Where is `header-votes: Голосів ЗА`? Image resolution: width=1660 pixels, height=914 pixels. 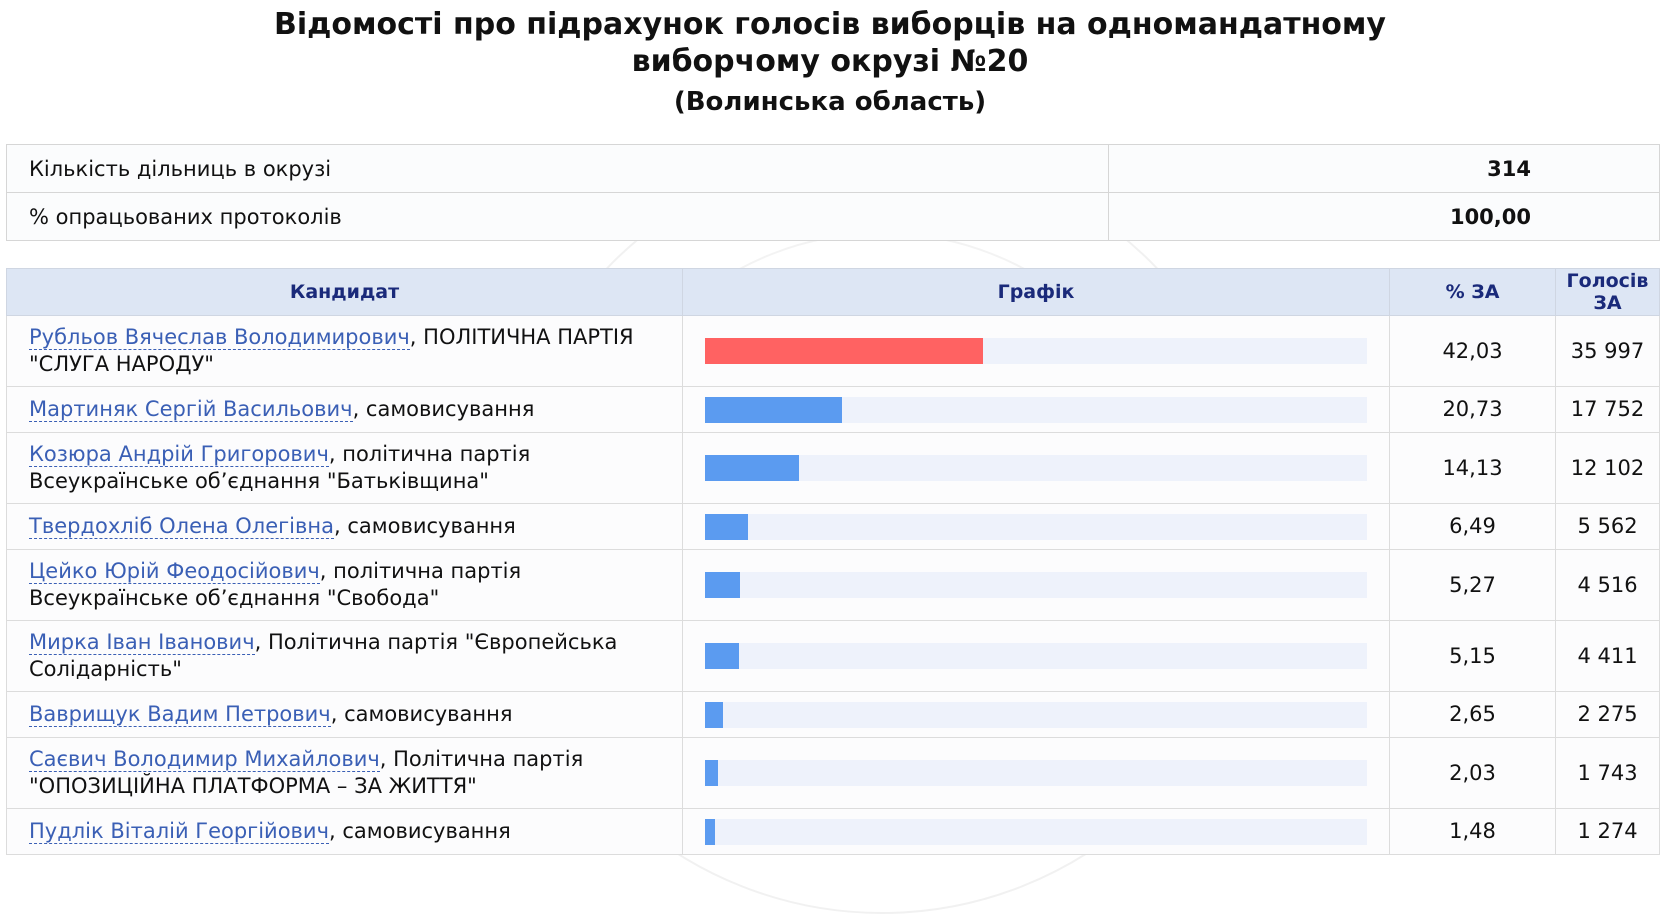 header-votes: Голосів ЗА is located at coordinates (1607, 292).